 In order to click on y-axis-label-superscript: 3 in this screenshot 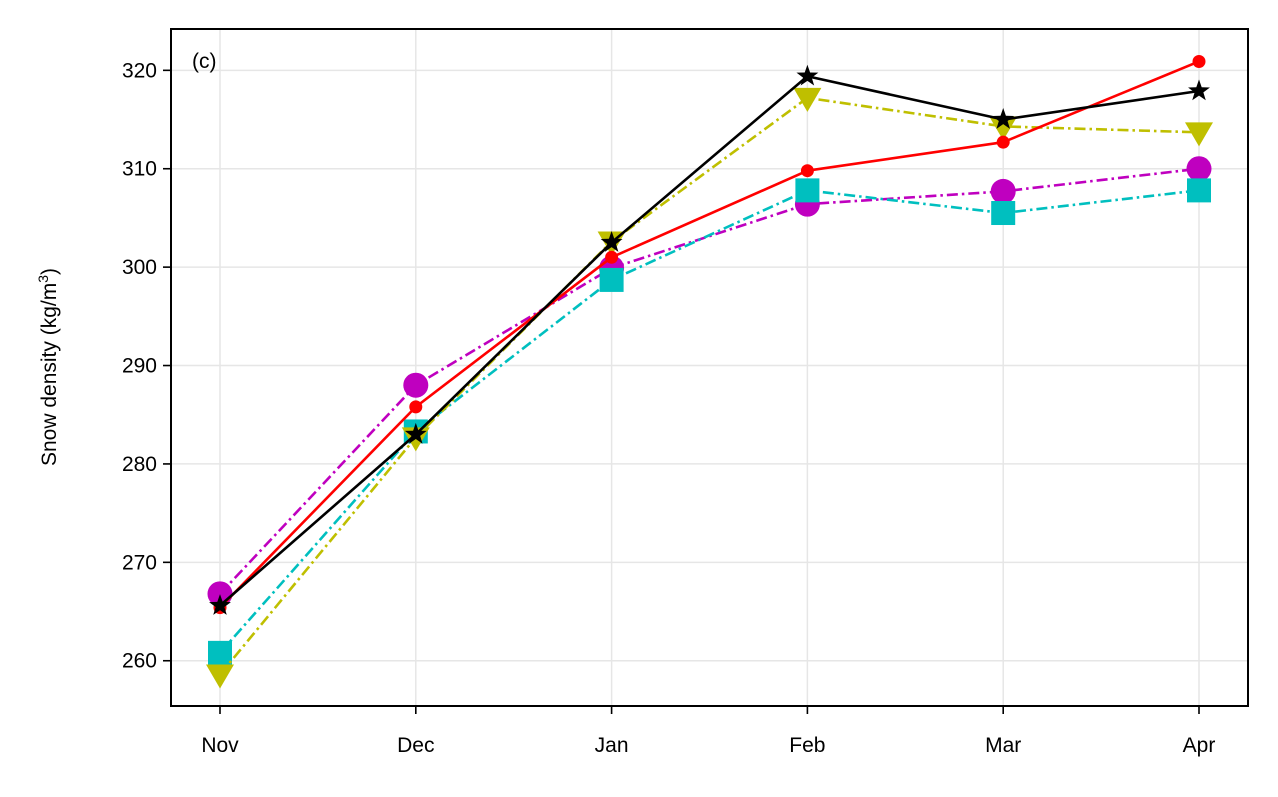, I will do `click(43, 279)`.